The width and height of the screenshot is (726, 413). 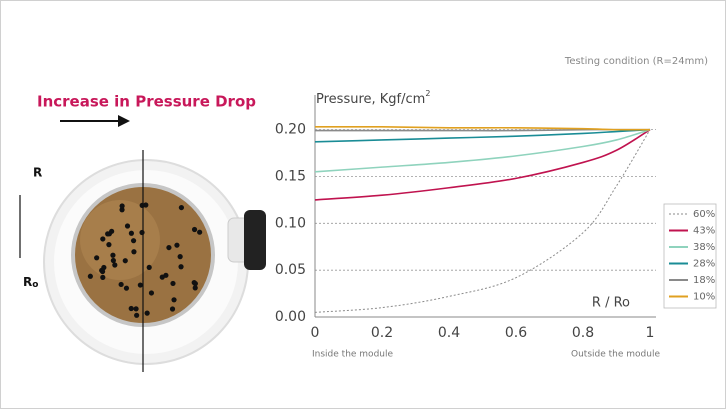 What do you see at coordinates (636, 61) in the screenshot?
I see `subtitle: Testing condition (R=24mm)` at bounding box center [636, 61].